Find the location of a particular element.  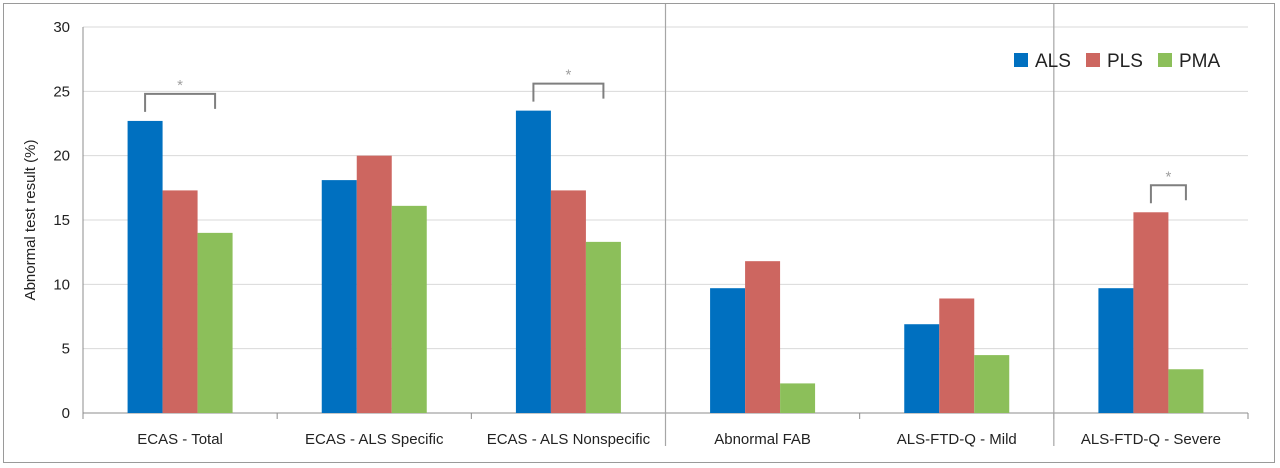

y-tick-label: 0 is located at coordinates (66, 413).